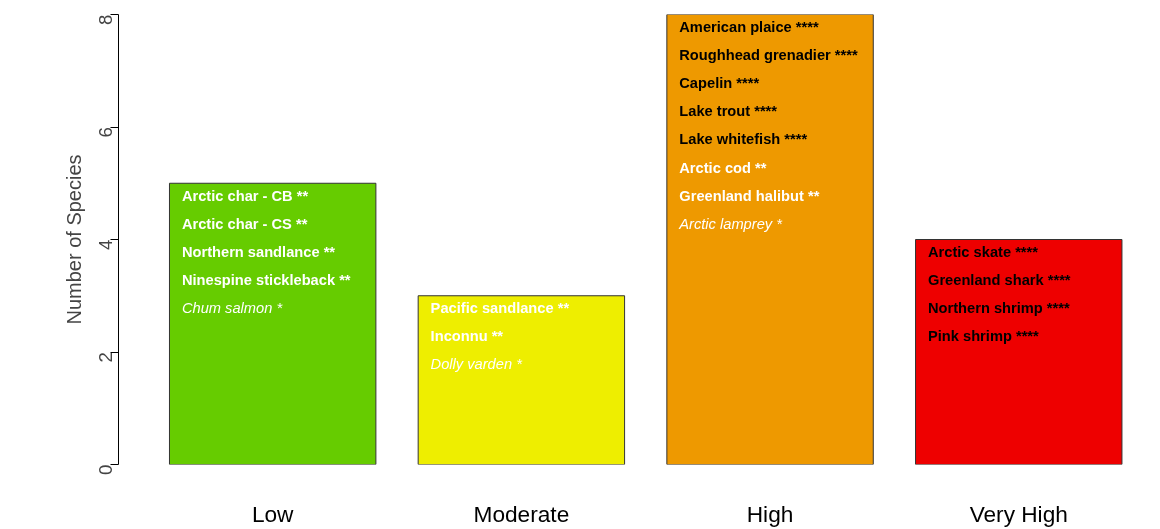 Image resolution: width=1160 pixels, height=529 pixels. What do you see at coordinates (770, 513) in the screenshot?
I see `x-tick-label: High` at bounding box center [770, 513].